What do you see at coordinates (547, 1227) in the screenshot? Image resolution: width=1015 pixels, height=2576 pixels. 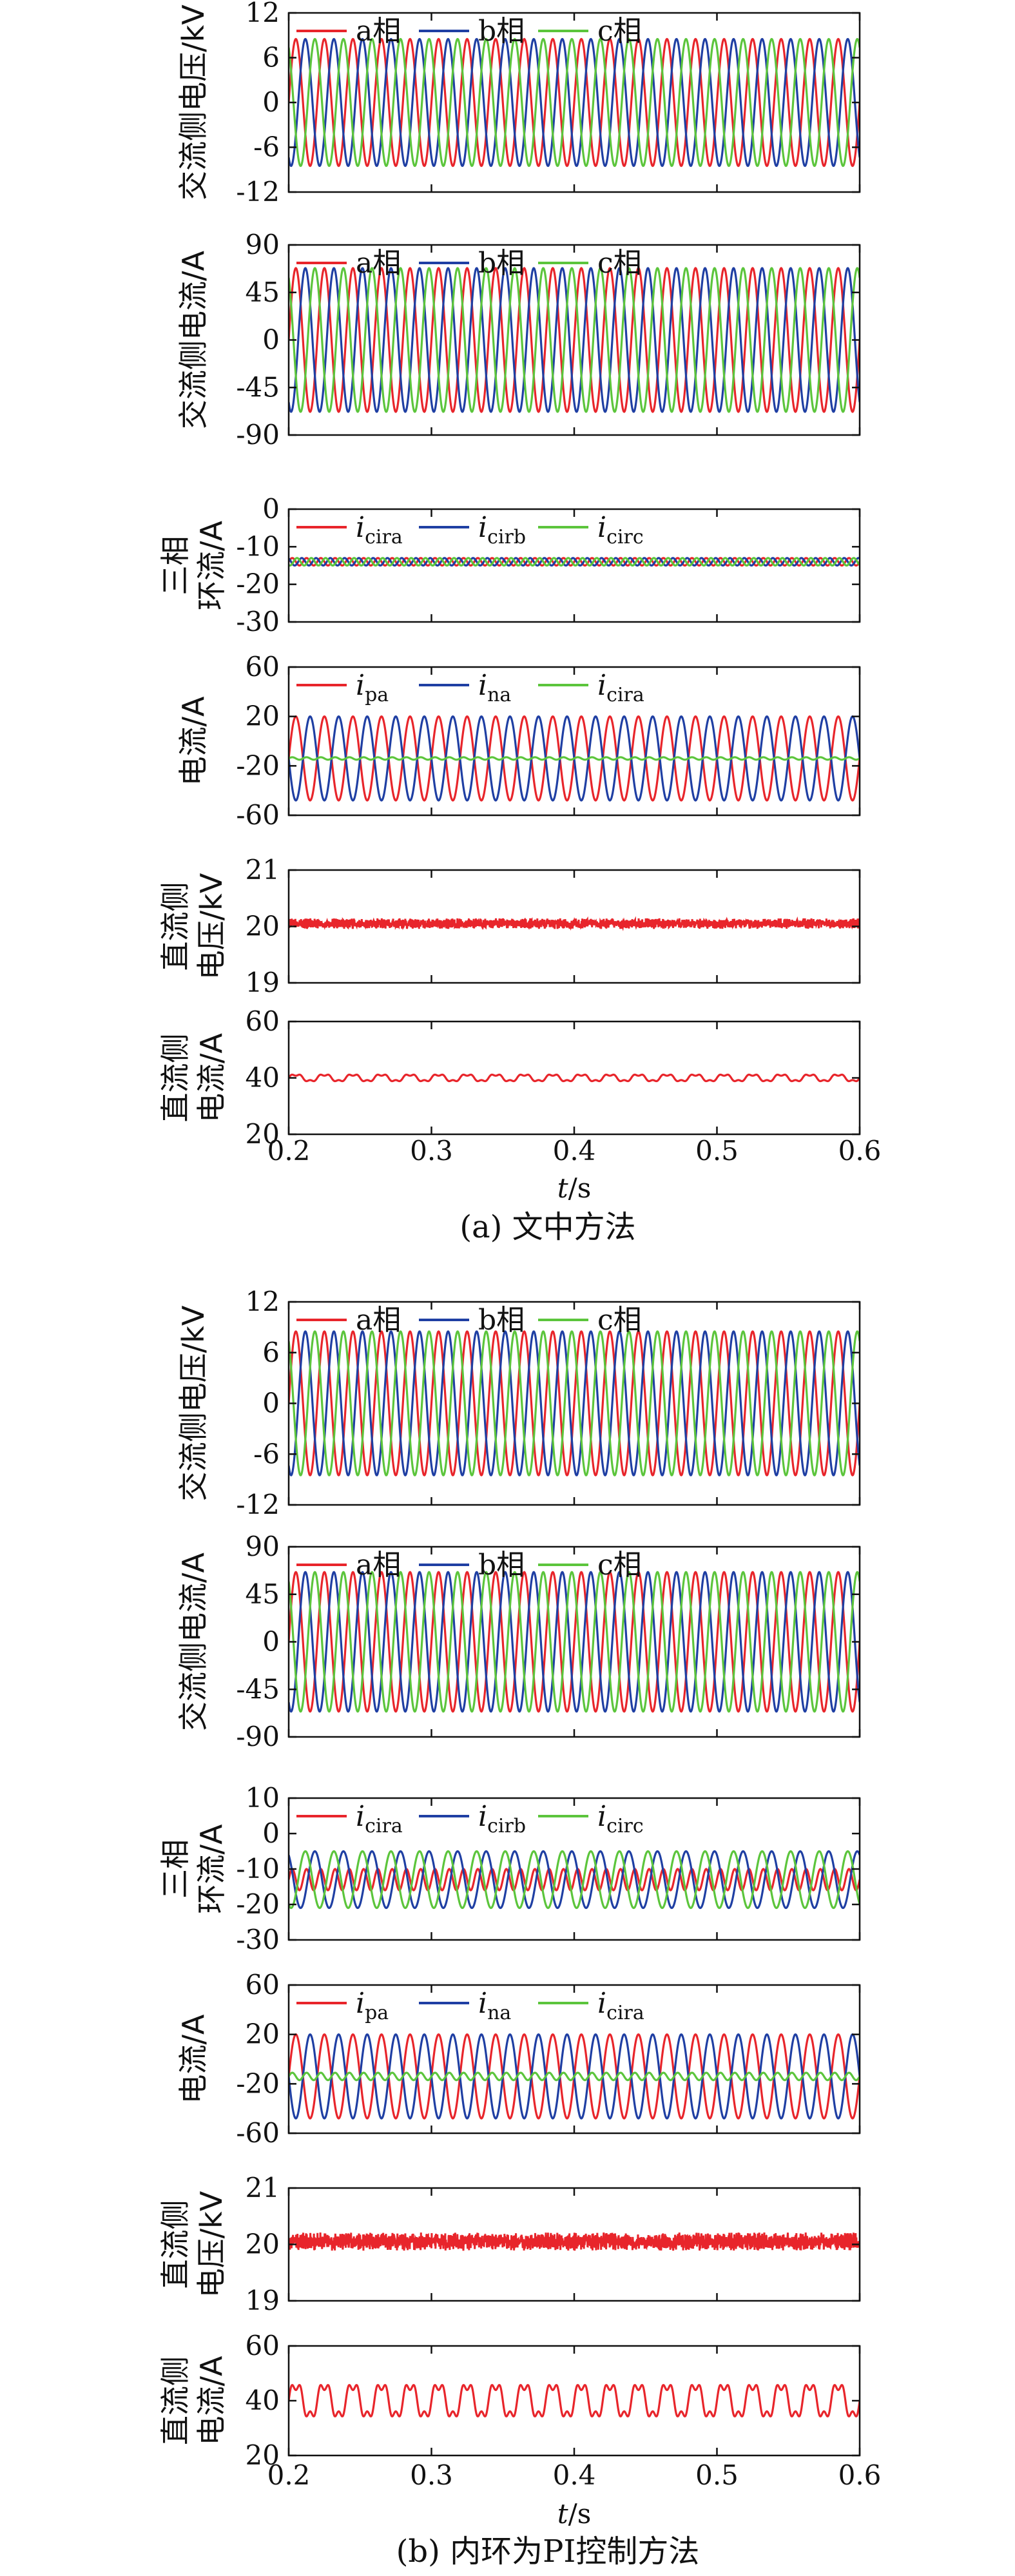 I see `caption-a: (a) 文中方法` at bounding box center [547, 1227].